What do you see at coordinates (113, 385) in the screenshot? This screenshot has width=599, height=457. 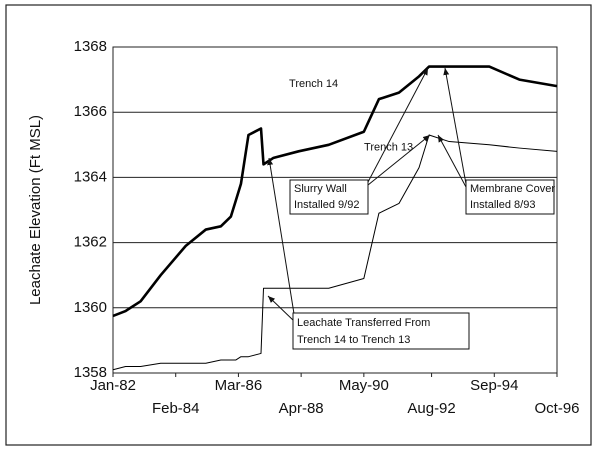 I see `x-tick-label: Jan-82` at bounding box center [113, 385].